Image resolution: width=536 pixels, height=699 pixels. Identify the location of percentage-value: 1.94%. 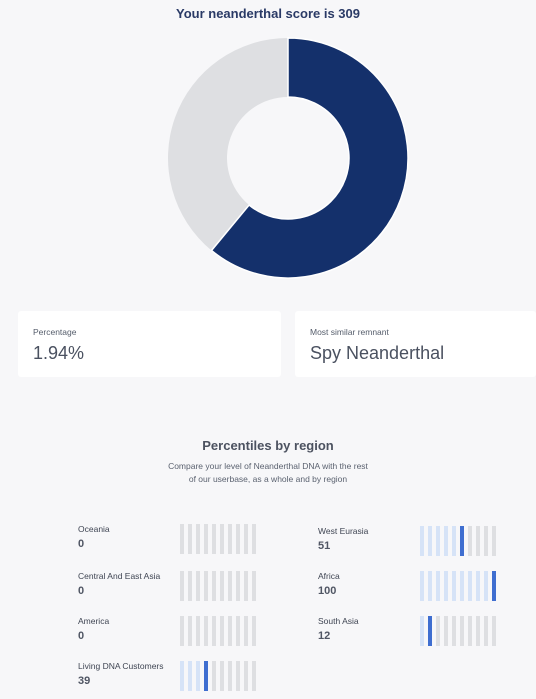
(59, 353).